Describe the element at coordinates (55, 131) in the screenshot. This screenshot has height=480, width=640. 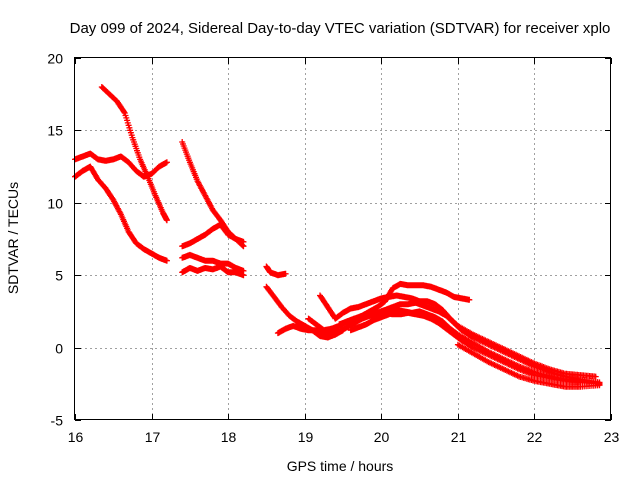
I see `y-tick-label: 15` at that location.